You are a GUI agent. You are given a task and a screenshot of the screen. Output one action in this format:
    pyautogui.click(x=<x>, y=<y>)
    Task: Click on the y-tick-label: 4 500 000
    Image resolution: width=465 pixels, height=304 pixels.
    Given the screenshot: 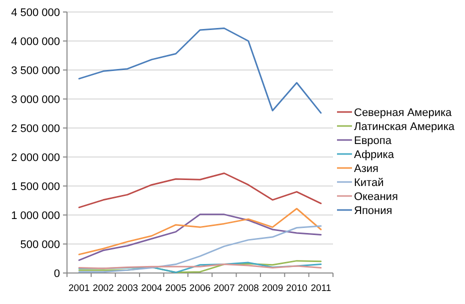 What is the action you would take?
    pyautogui.click(x=35, y=12)
    